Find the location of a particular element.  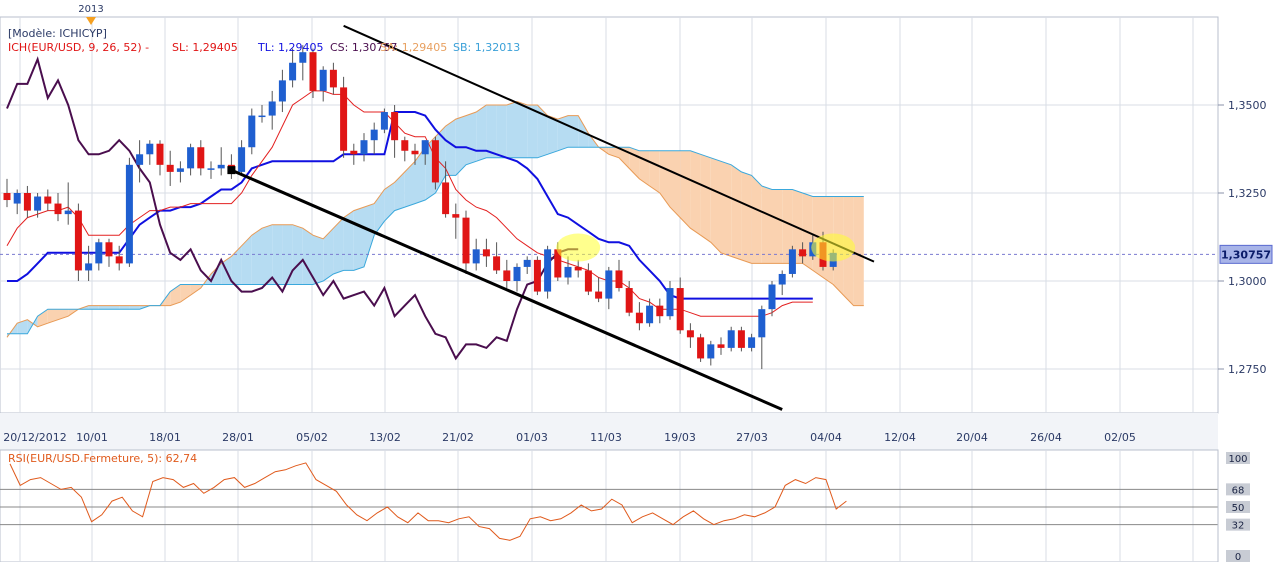

rsi-level-label: 0 is located at coordinates (1238, 557).